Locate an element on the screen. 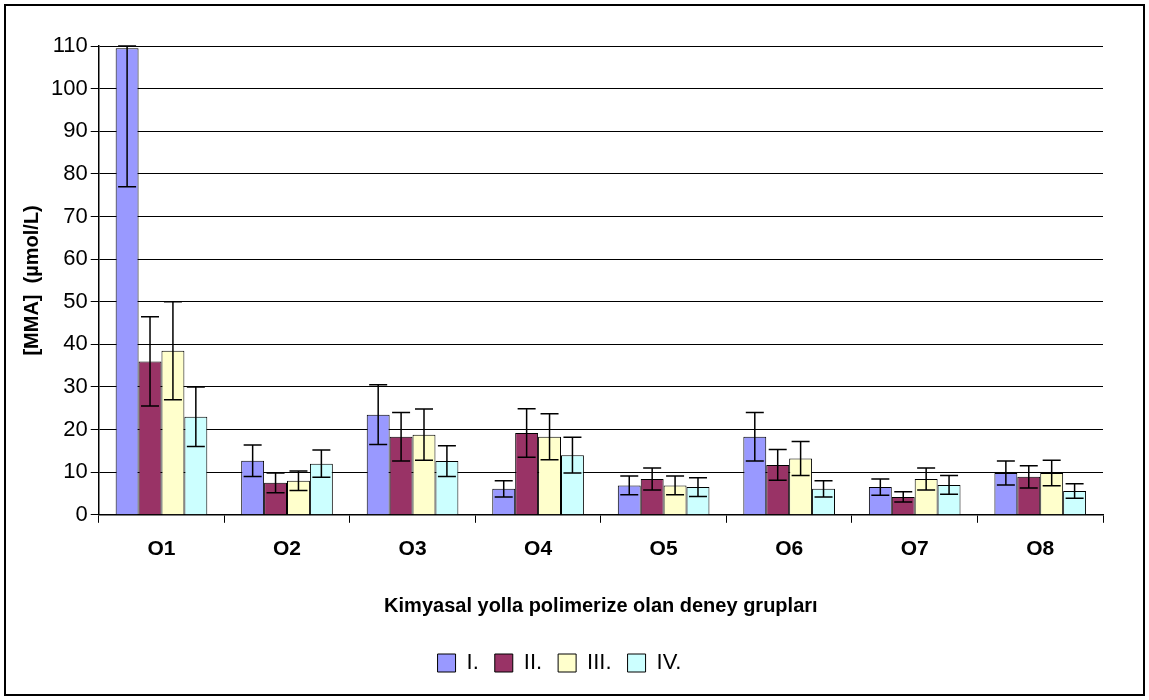 This screenshot has height=700, width=1149. x-tick-label: O6 is located at coordinates (789, 548).